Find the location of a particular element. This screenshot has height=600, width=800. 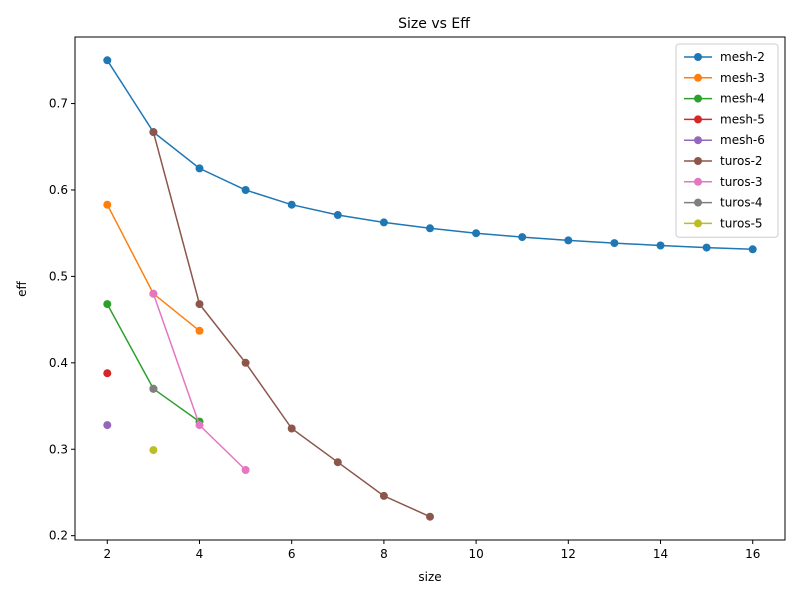

x-tick-label: 4 is located at coordinates (200, 554).